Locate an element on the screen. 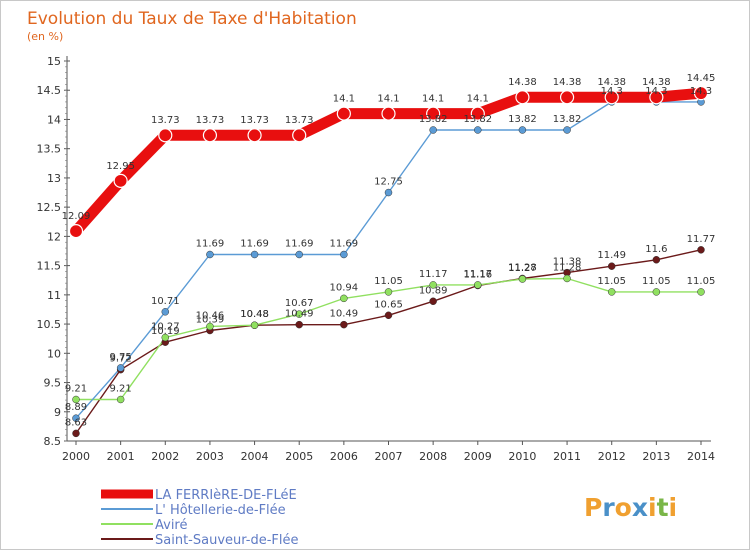 Image resolution: width=750 pixels, height=550 pixels. x-tick-label: 2001 is located at coordinates (121, 456).